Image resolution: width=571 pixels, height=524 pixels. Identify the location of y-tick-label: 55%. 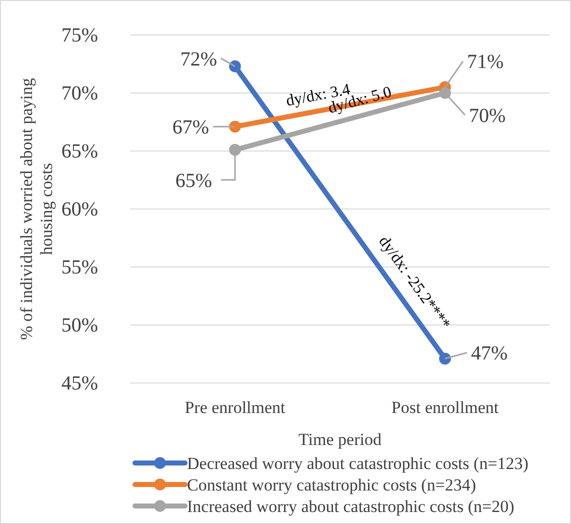
(79, 267).